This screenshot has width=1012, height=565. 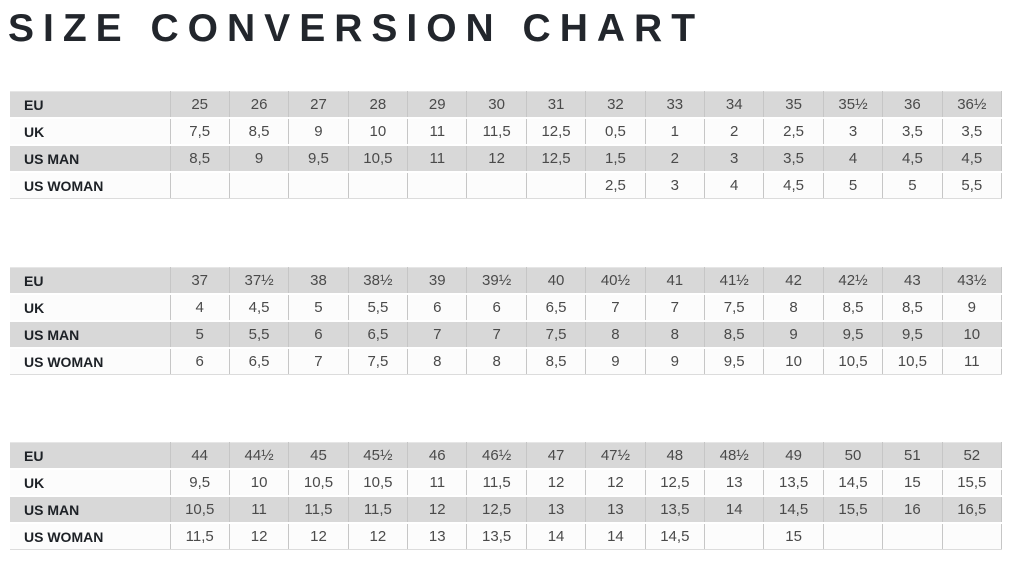 What do you see at coordinates (674, 132) in the screenshot?
I see `size-cell: 1` at bounding box center [674, 132].